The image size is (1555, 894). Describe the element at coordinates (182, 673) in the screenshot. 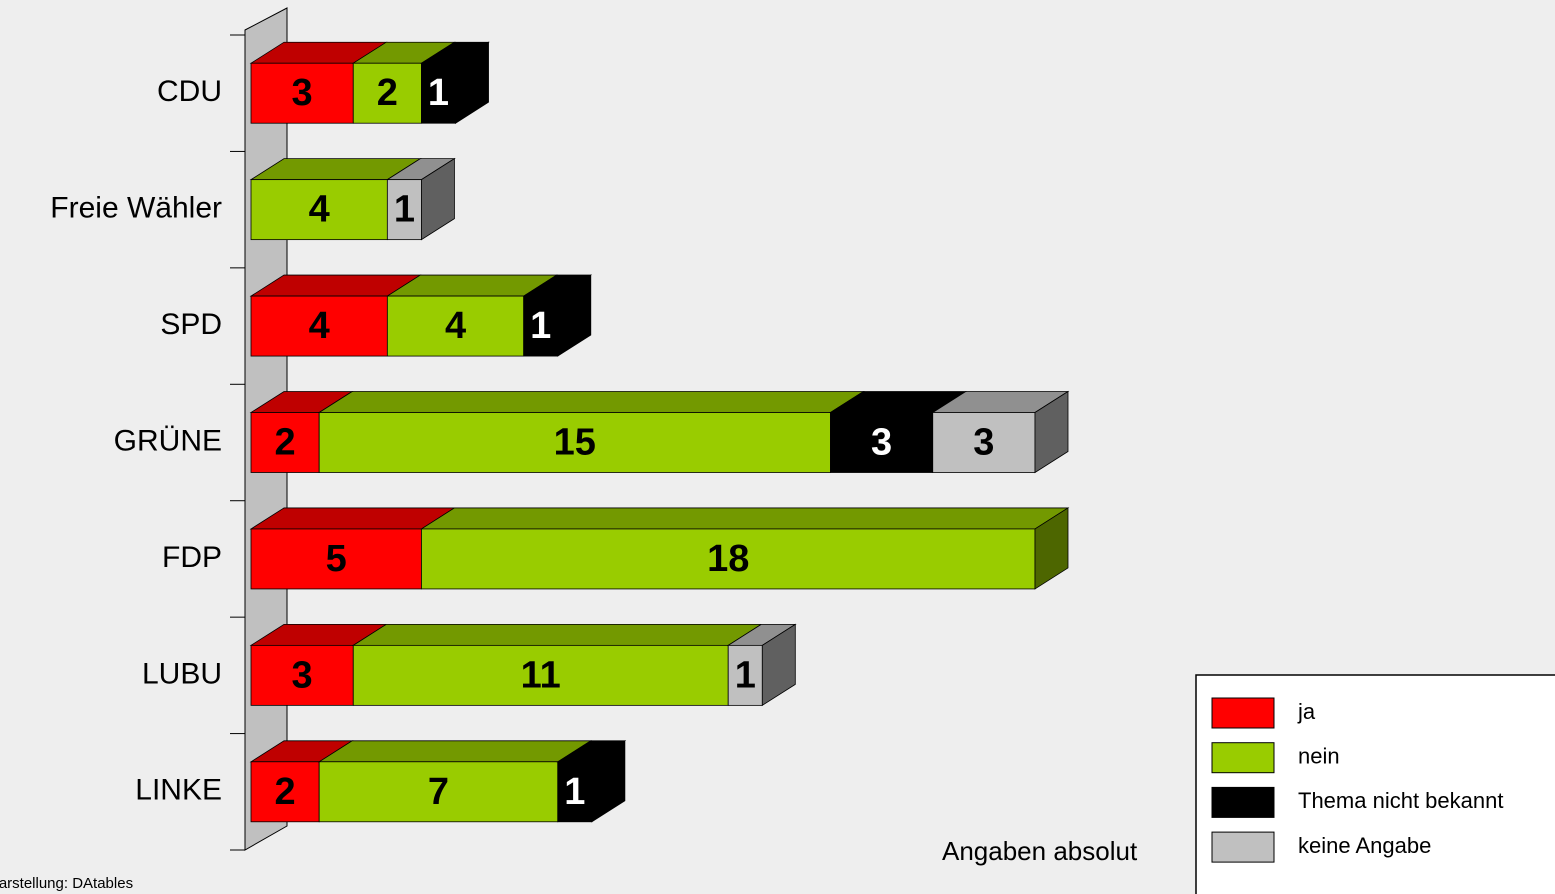

I see `category-label: LUBU` at that location.